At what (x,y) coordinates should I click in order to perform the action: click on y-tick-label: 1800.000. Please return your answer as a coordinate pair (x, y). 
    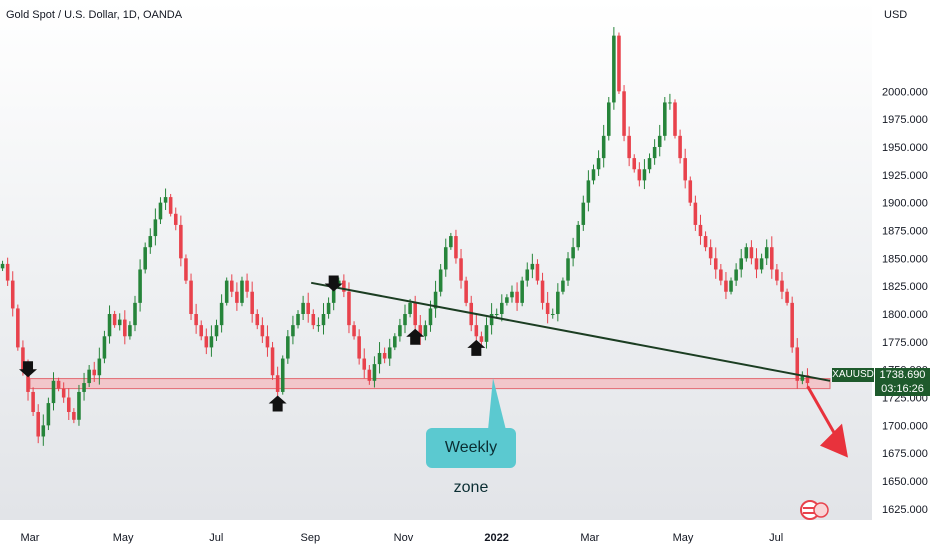
    Looking at the image, I should click on (905, 315).